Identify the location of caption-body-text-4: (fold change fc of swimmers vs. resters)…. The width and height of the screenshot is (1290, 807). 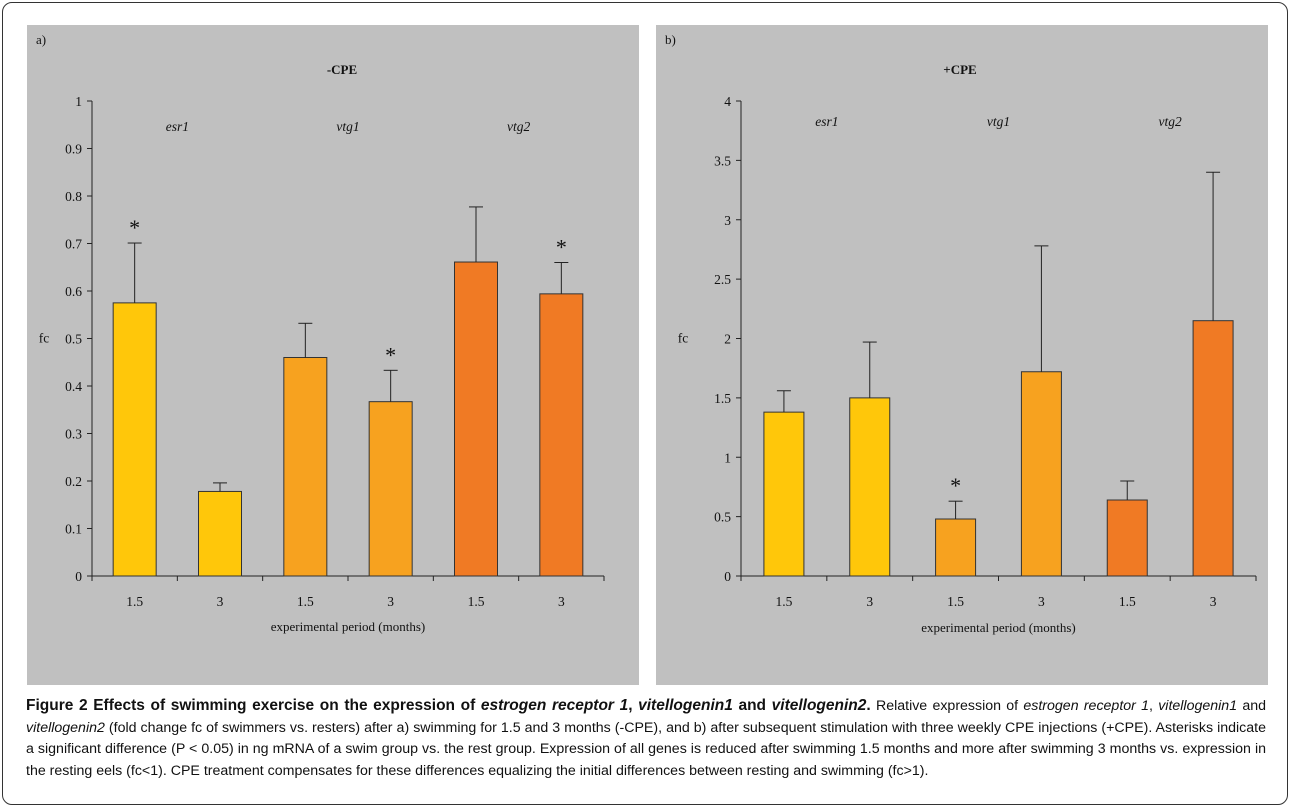
(646, 749).